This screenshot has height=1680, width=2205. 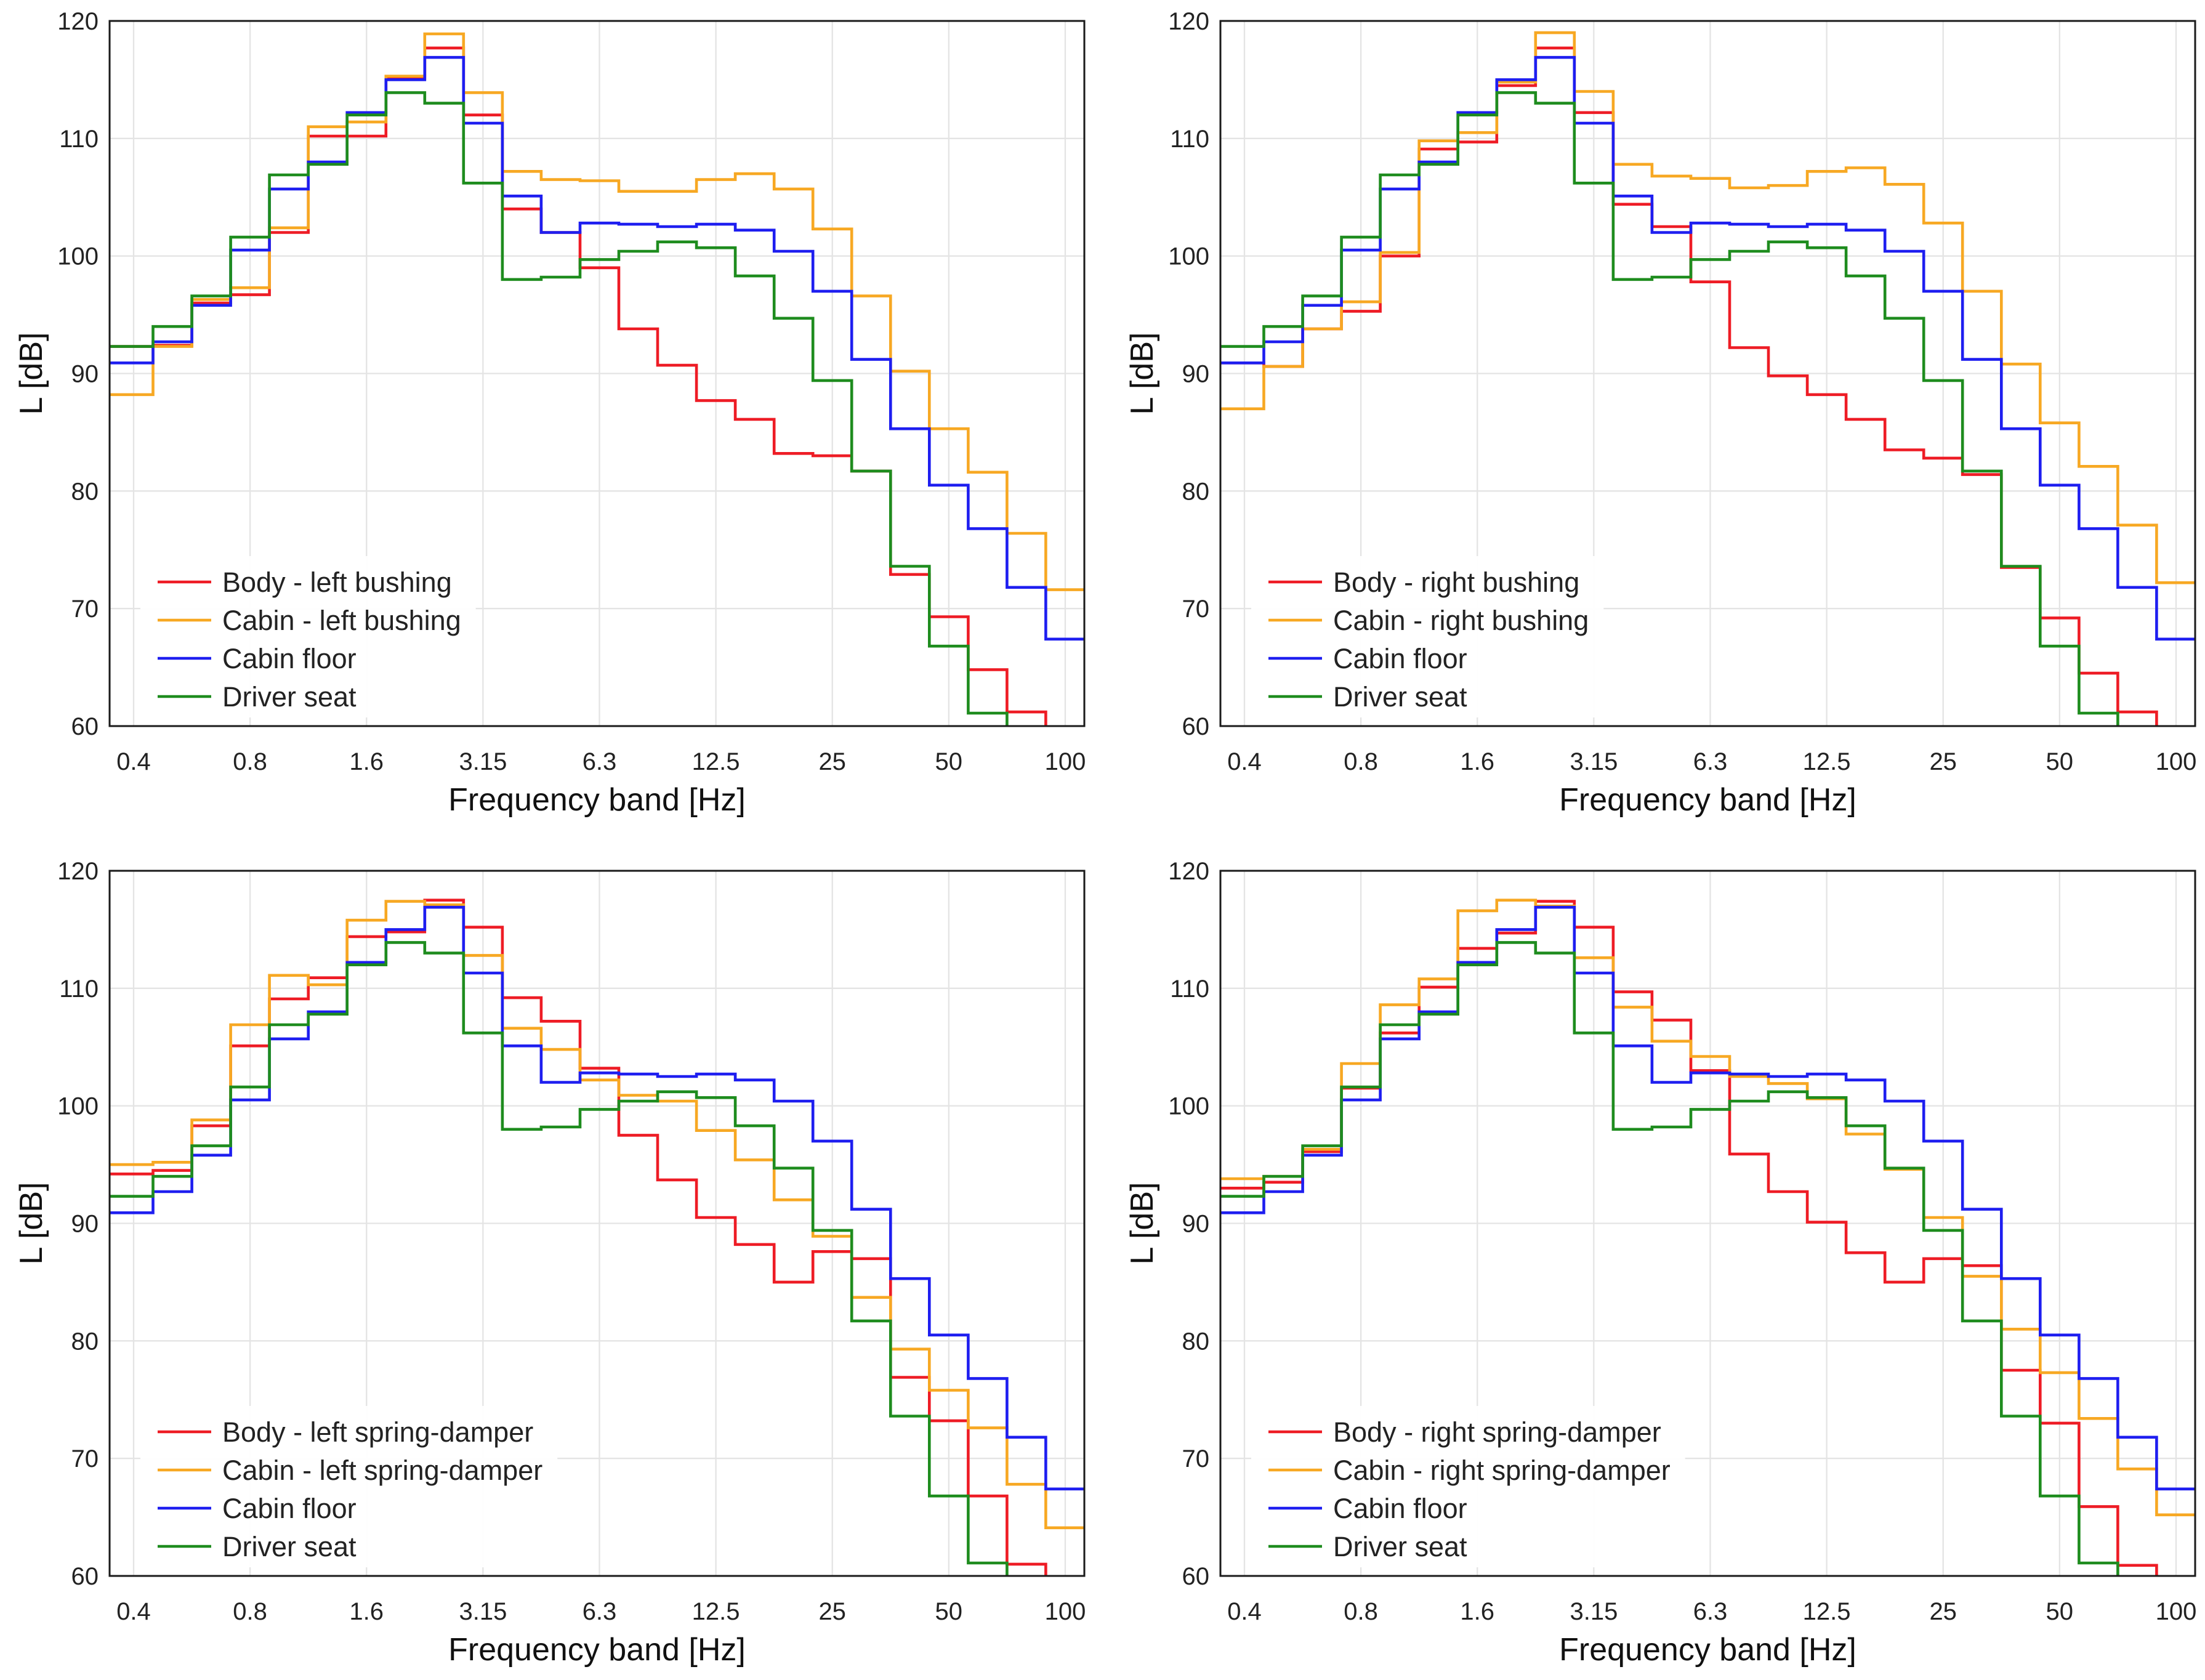 I want to click on legend-item: Body - right spring-damper, so click(x=1464, y=1432).